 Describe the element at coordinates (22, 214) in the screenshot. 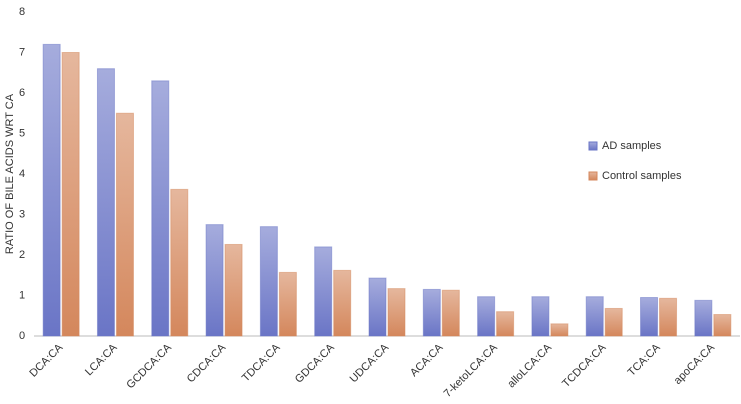

I see `y-tick-label: 3` at that location.